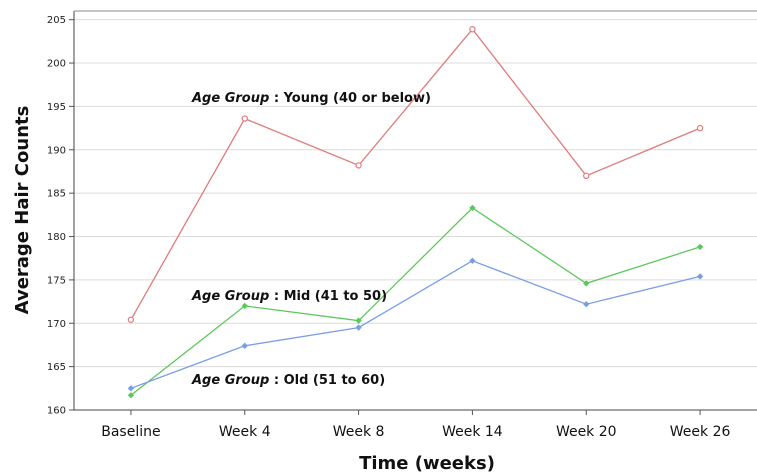  I want to click on series-annotation: Age Group : Young (40 or below), so click(311, 98).